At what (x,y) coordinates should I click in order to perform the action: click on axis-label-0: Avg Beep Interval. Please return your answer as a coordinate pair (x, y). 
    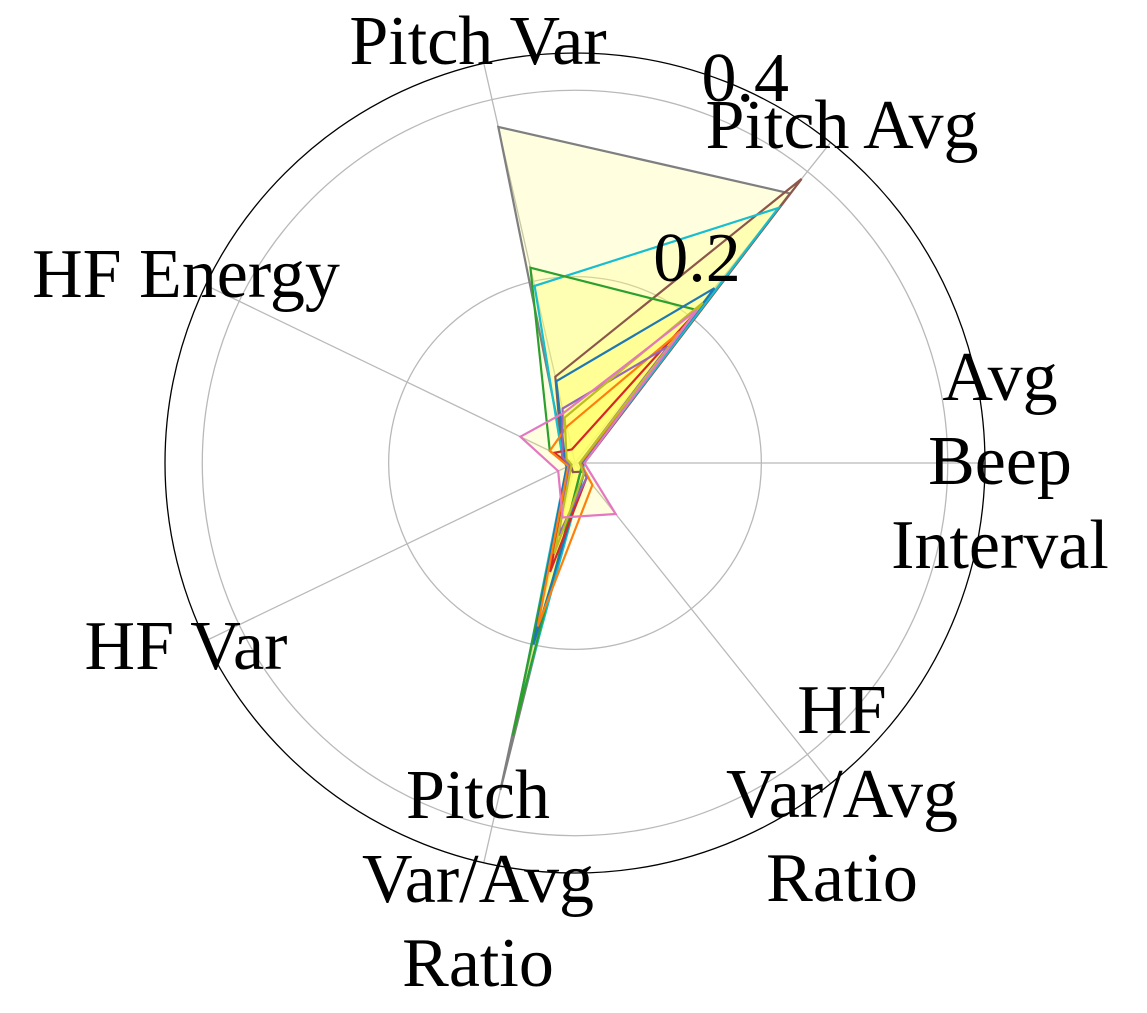
    Looking at the image, I should click on (1000, 461).